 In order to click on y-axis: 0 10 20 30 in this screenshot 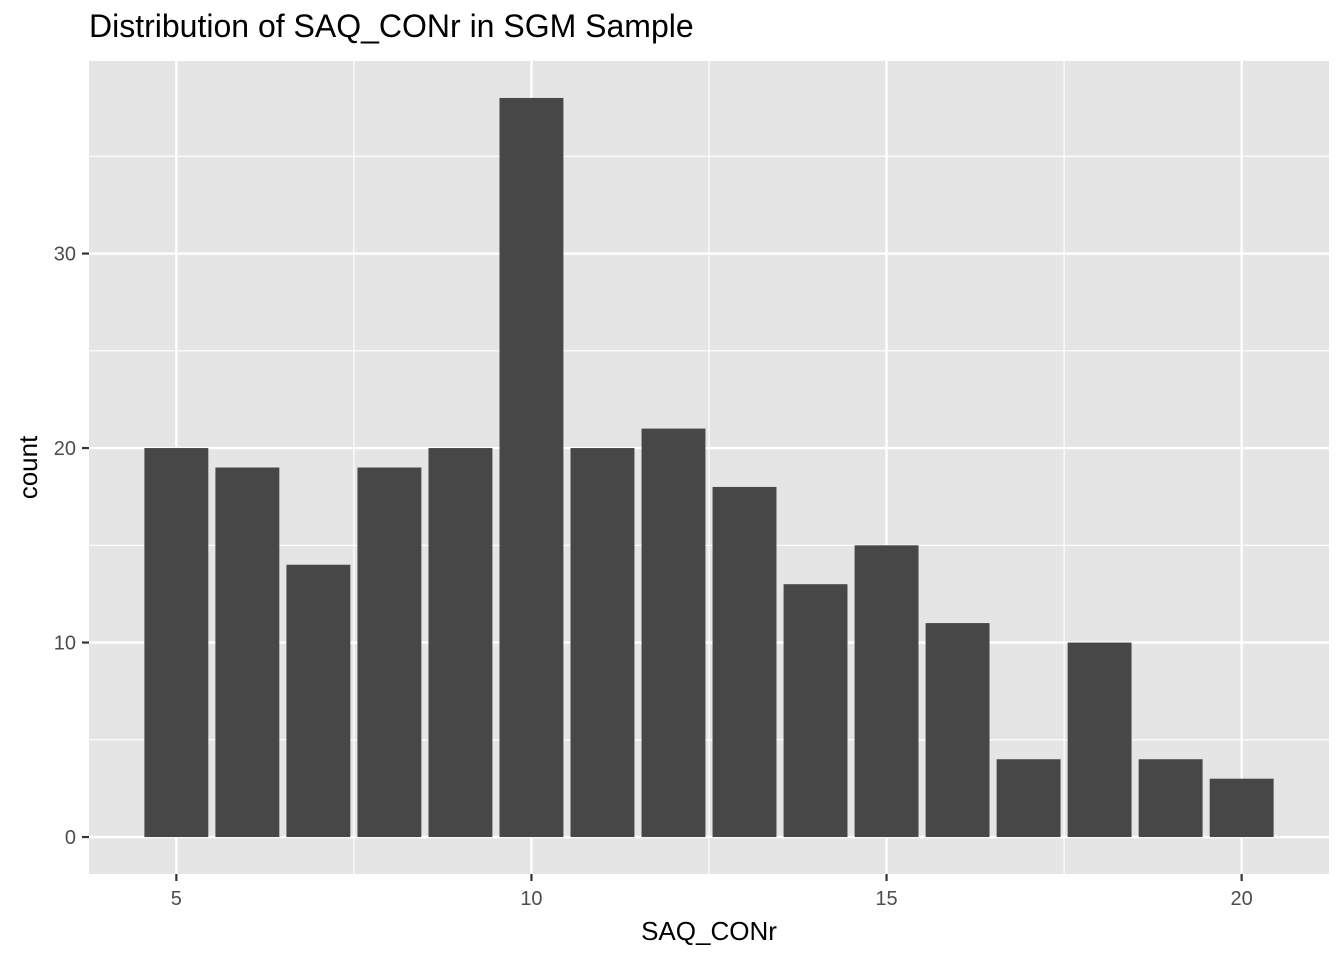, I will do `click(71, 546)`.